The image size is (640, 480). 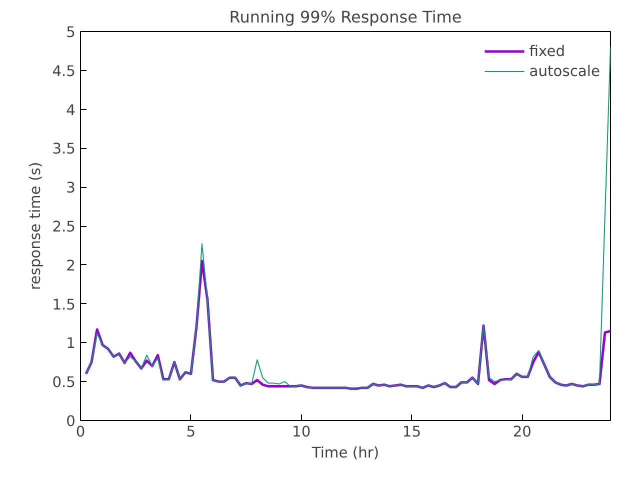 What do you see at coordinates (345, 453) in the screenshot?
I see `x-axis-title: Time (hr)` at bounding box center [345, 453].